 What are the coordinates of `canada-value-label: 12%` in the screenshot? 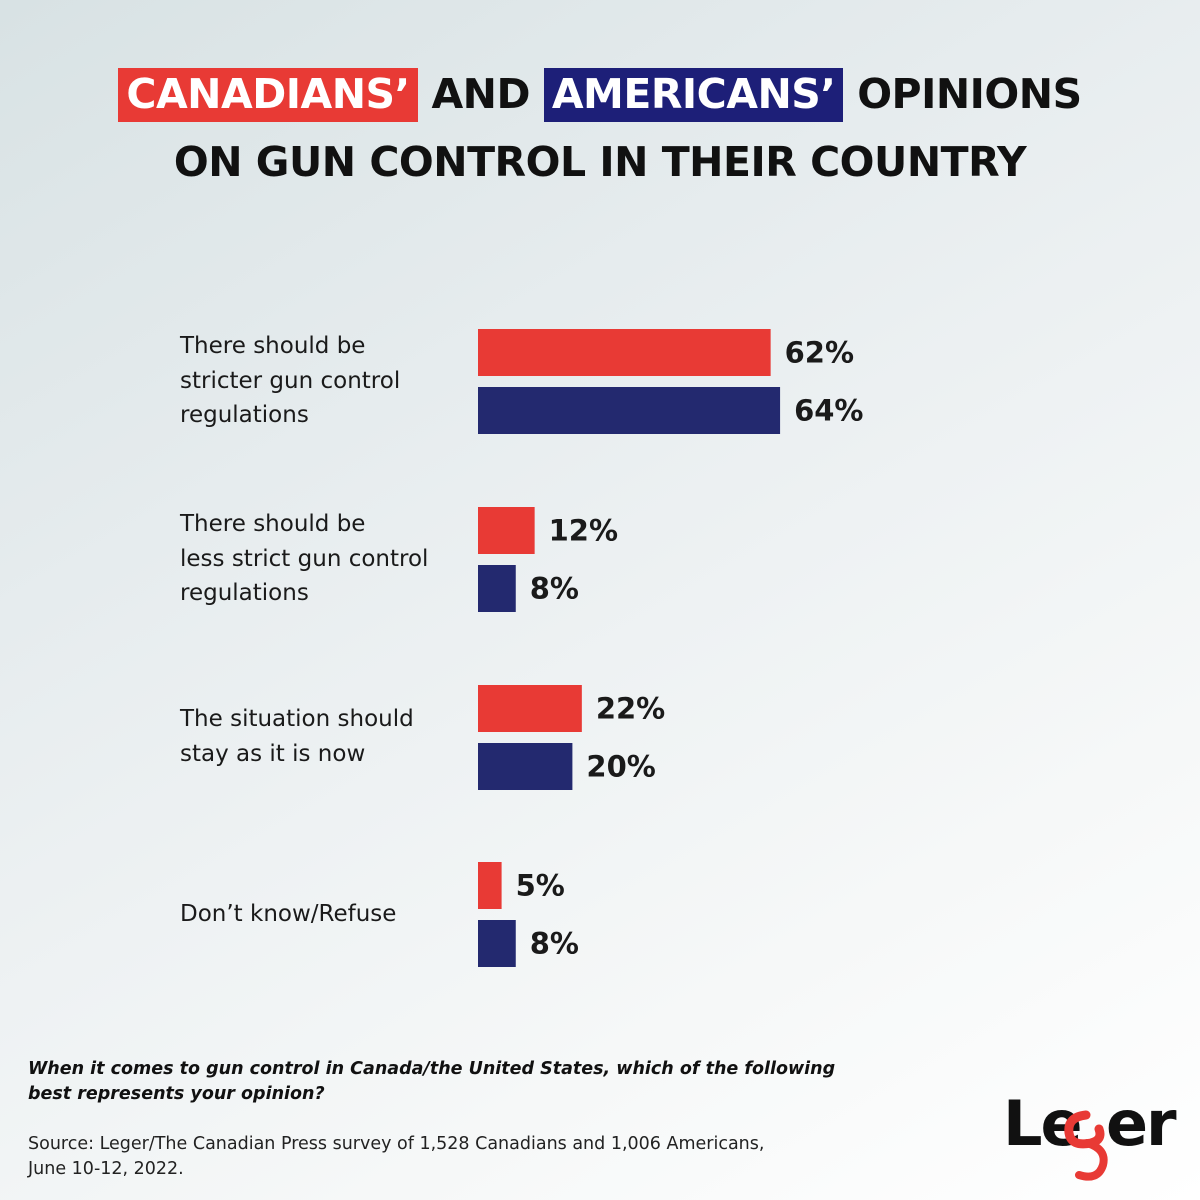 It's located at (583, 531).